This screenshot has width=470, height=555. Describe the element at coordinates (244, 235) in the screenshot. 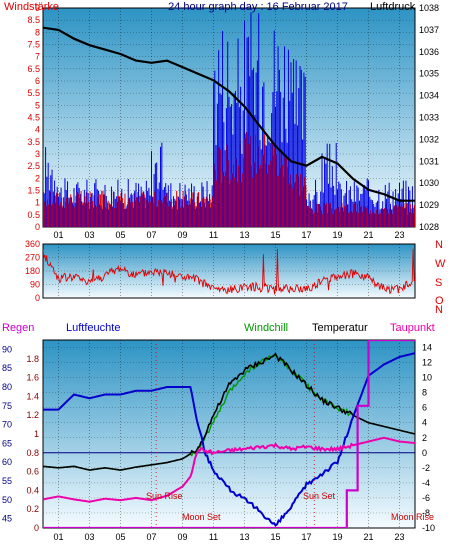

I see `p1-hour-label-13: 13` at that location.